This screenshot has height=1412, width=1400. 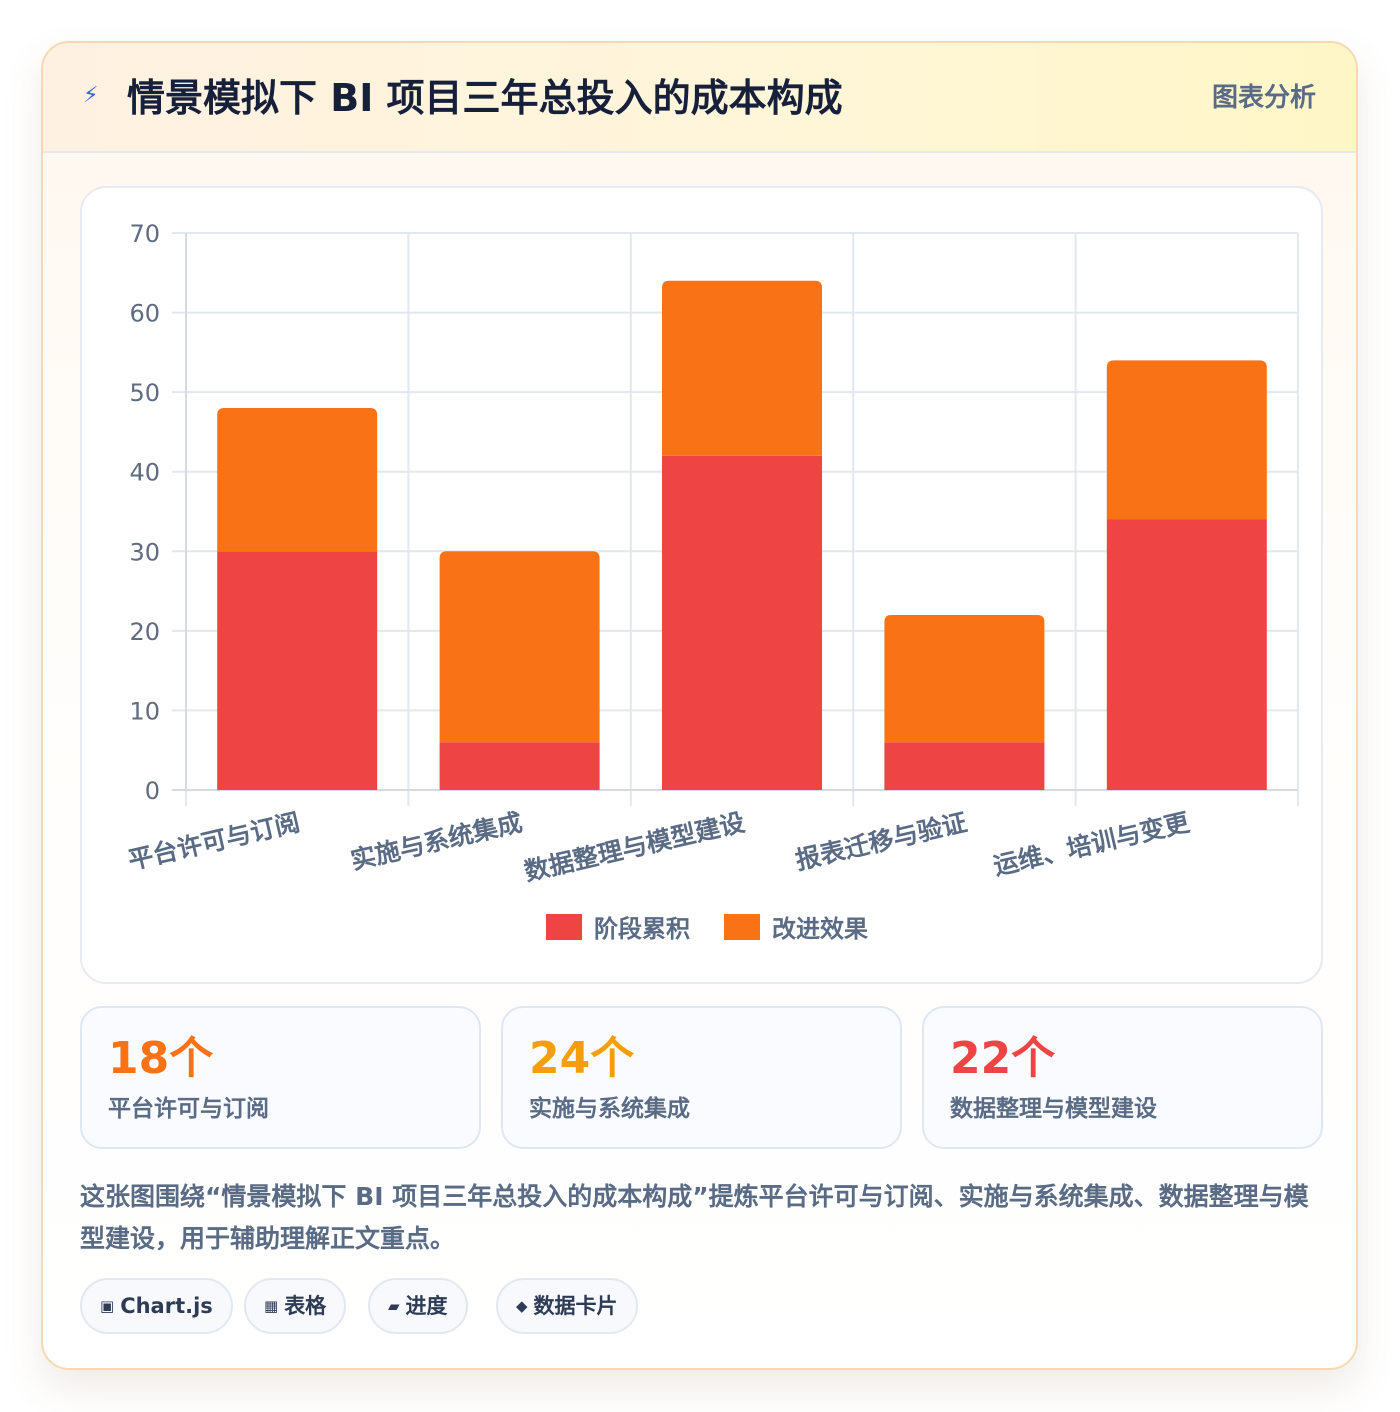 What do you see at coordinates (1003, 1058) in the screenshot?
I see `stat-value: 22个` at bounding box center [1003, 1058].